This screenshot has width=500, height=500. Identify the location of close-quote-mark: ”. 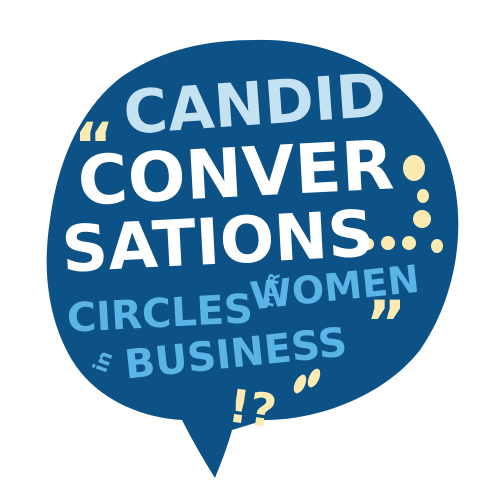
(386, 323).